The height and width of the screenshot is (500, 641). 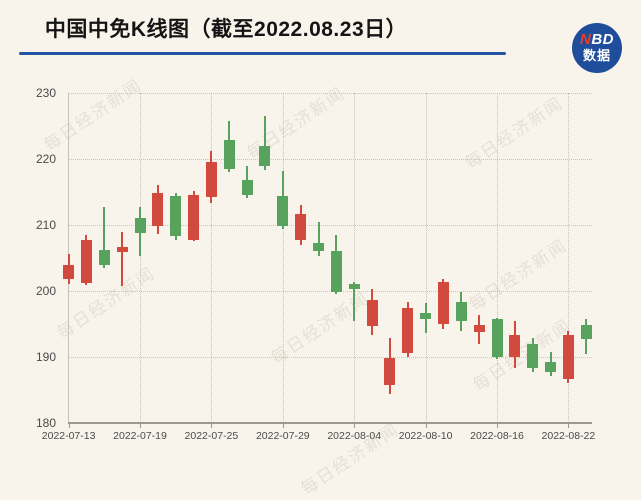 I want to click on page-title: 中国中免K线图（截至2022.08.23日）, so click(x=226, y=29).